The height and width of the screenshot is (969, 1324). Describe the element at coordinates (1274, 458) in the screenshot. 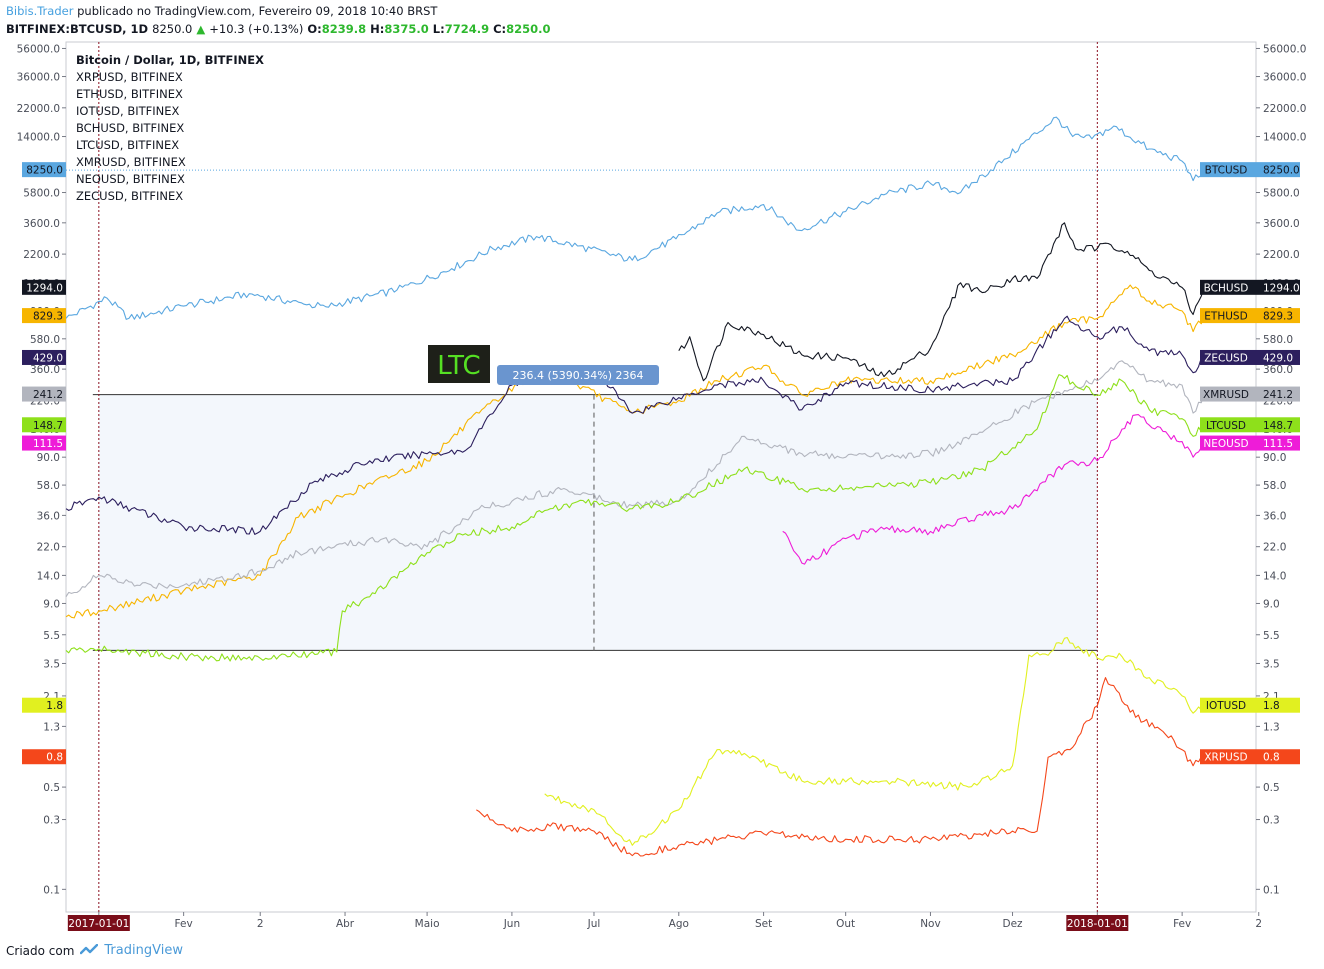

I see `y-tick-label-right: 90.0` at that location.